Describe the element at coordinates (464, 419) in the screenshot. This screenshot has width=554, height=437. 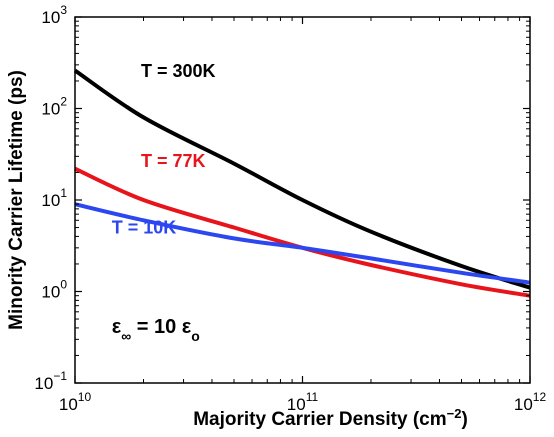
I see `x-axis-label-close: )` at that location.